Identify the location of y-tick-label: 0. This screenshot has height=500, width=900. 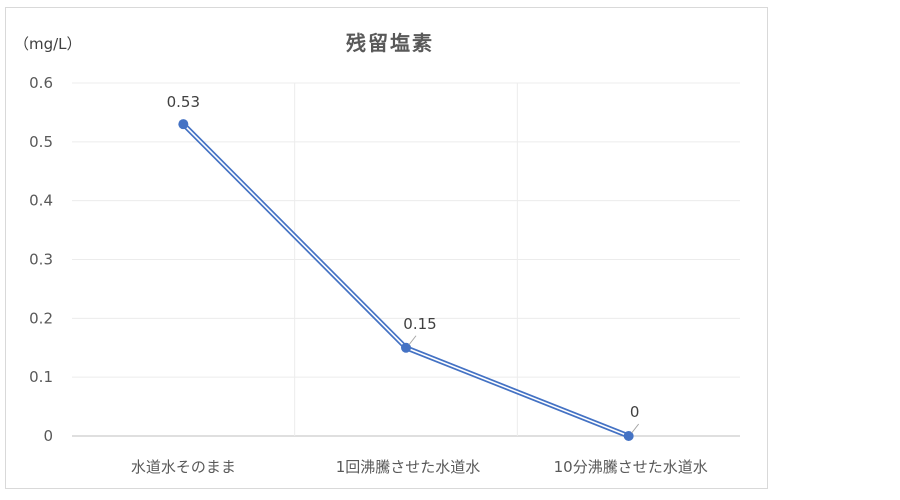
(48, 436).